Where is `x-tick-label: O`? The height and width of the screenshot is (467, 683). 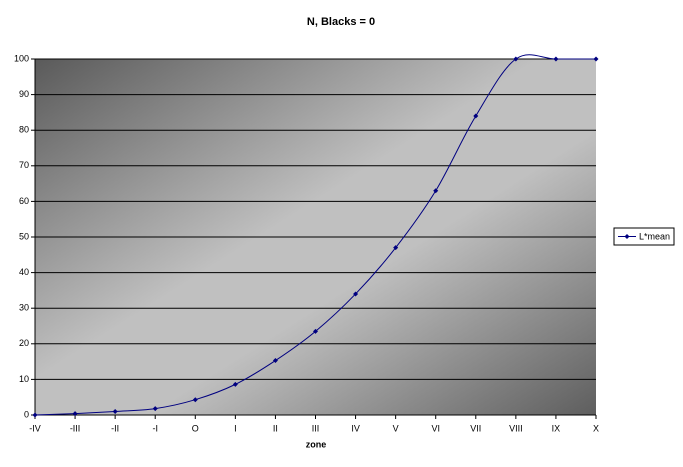 x-tick-label: O is located at coordinates (195, 428).